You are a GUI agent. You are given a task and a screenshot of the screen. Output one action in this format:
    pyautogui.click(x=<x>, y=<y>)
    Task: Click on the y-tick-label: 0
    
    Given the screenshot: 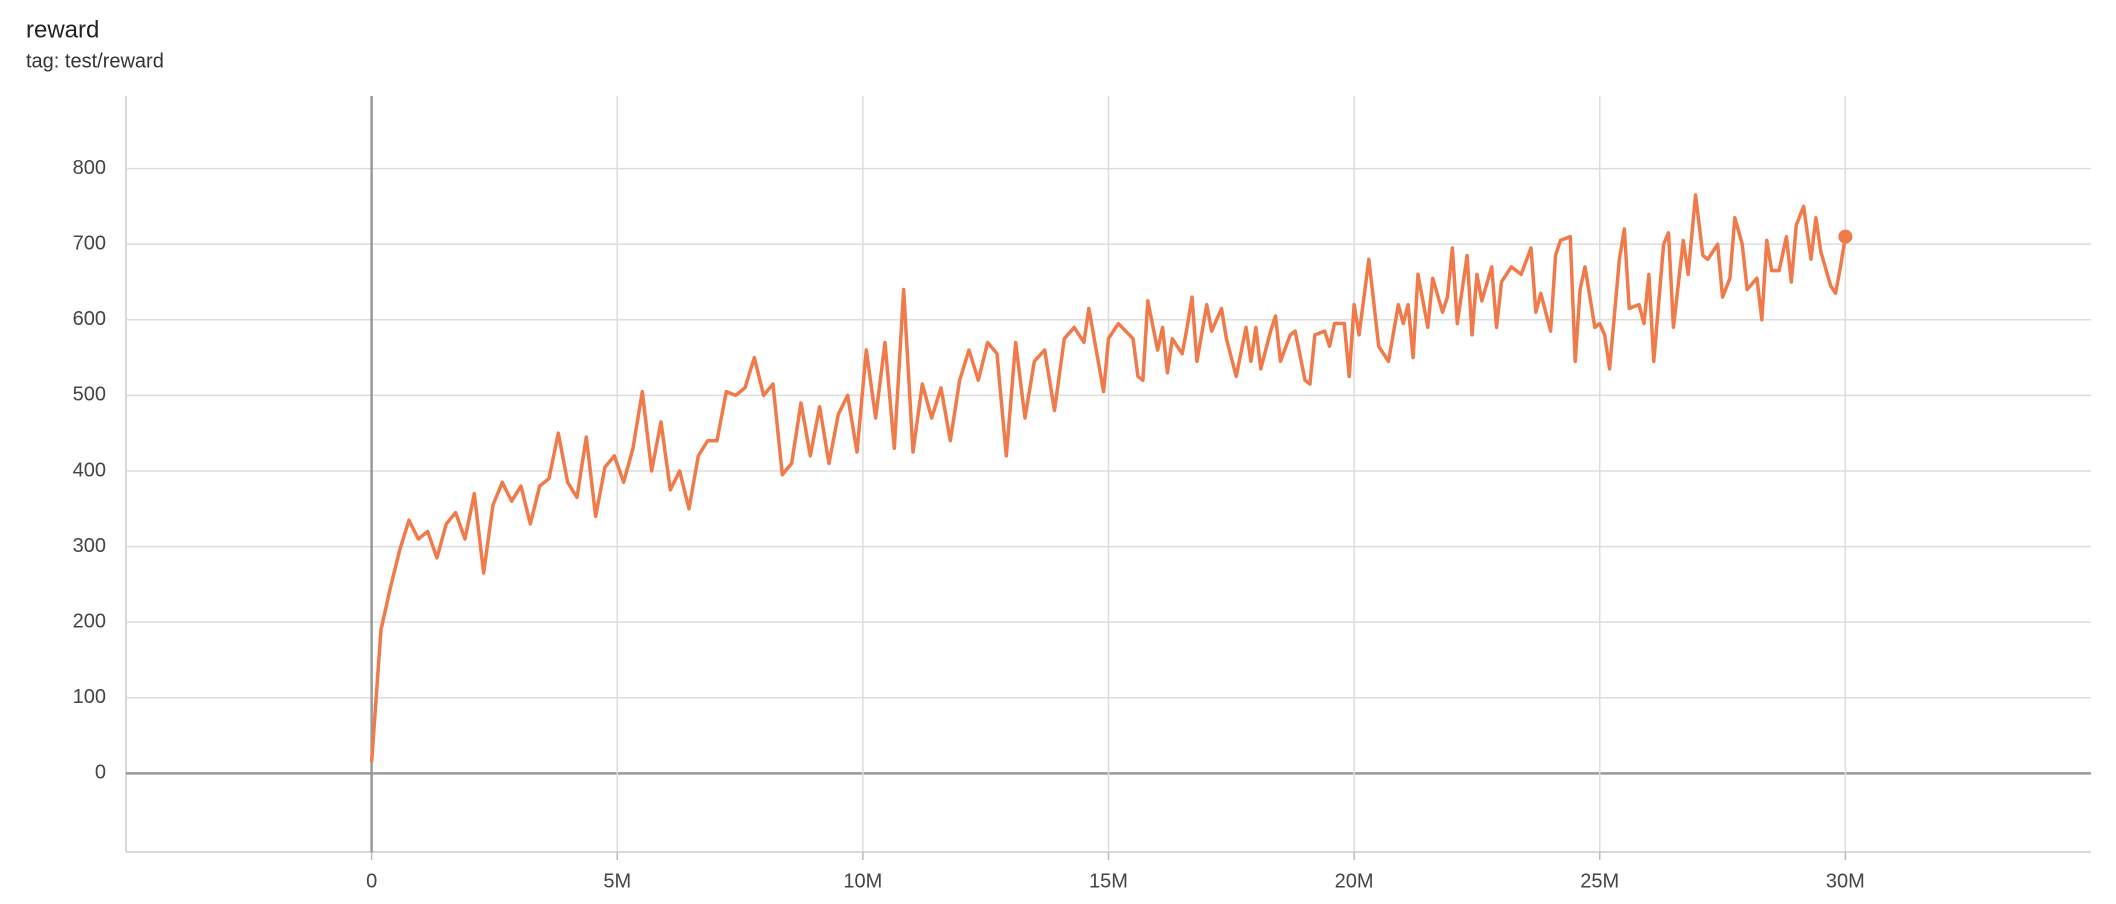 What is the action you would take?
    pyautogui.click(x=100, y=773)
    